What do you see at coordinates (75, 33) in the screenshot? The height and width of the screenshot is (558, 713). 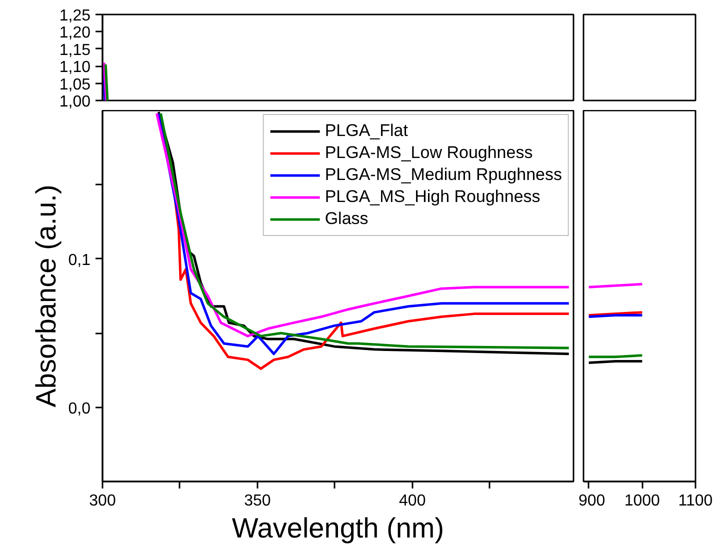 I see `y-tick-label: 1,20` at bounding box center [75, 33].